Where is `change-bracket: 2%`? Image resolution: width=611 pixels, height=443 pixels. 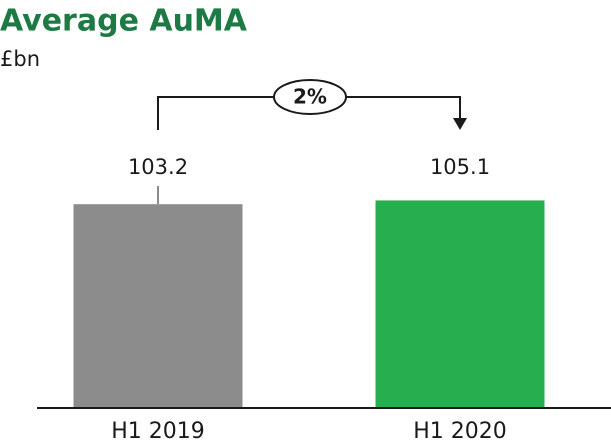 change-bracket: 2% is located at coordinates (312, 104).